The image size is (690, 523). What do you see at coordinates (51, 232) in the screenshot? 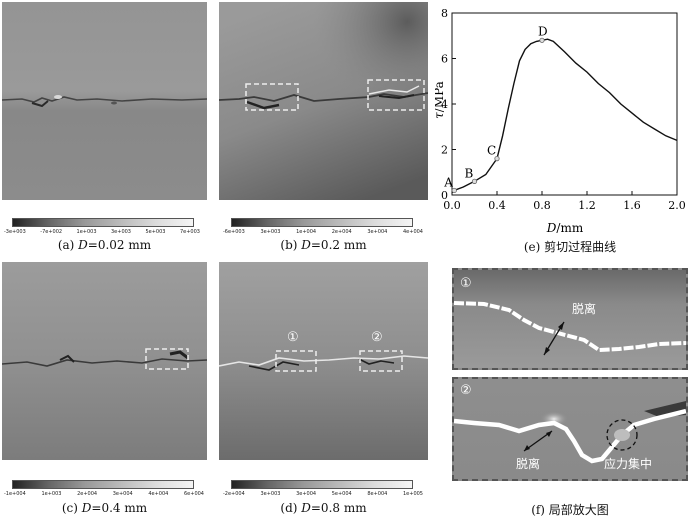
I see `colorbar-tick: -7e+002` at bounding box center [51, 232].